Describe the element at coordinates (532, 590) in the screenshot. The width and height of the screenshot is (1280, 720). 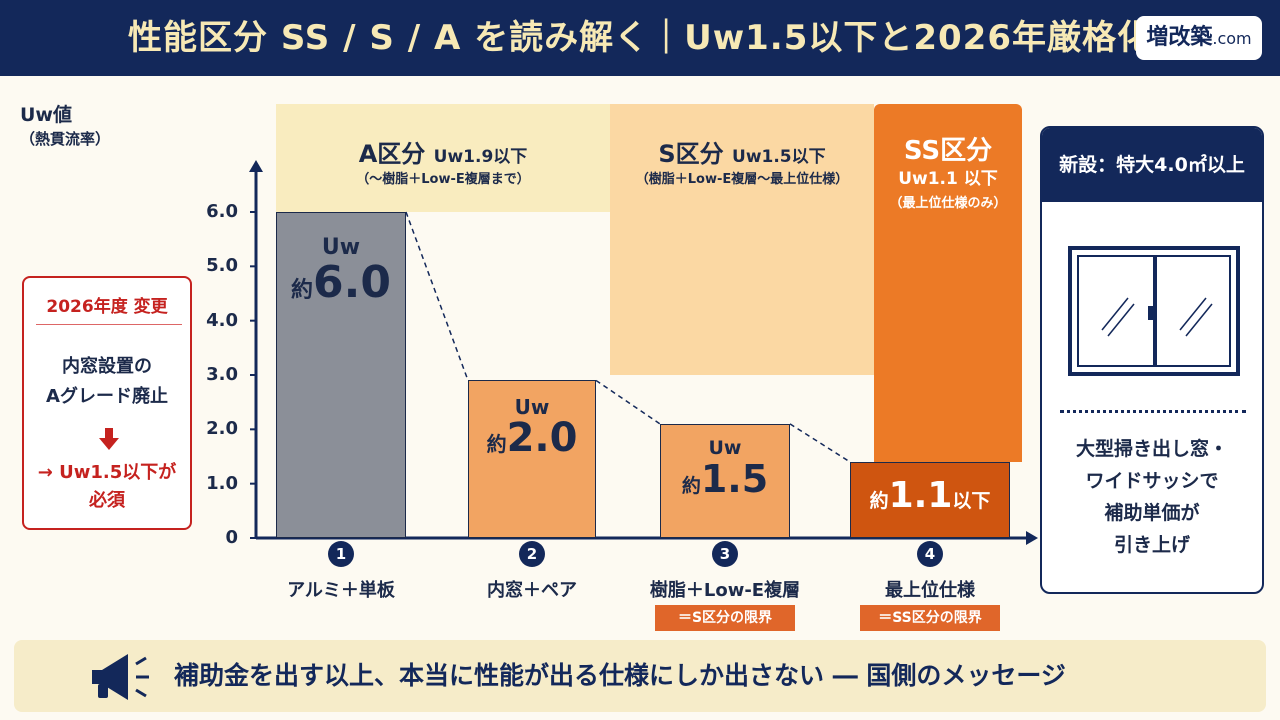
I see `category-2-label: 内窓＋ペア` at that location.